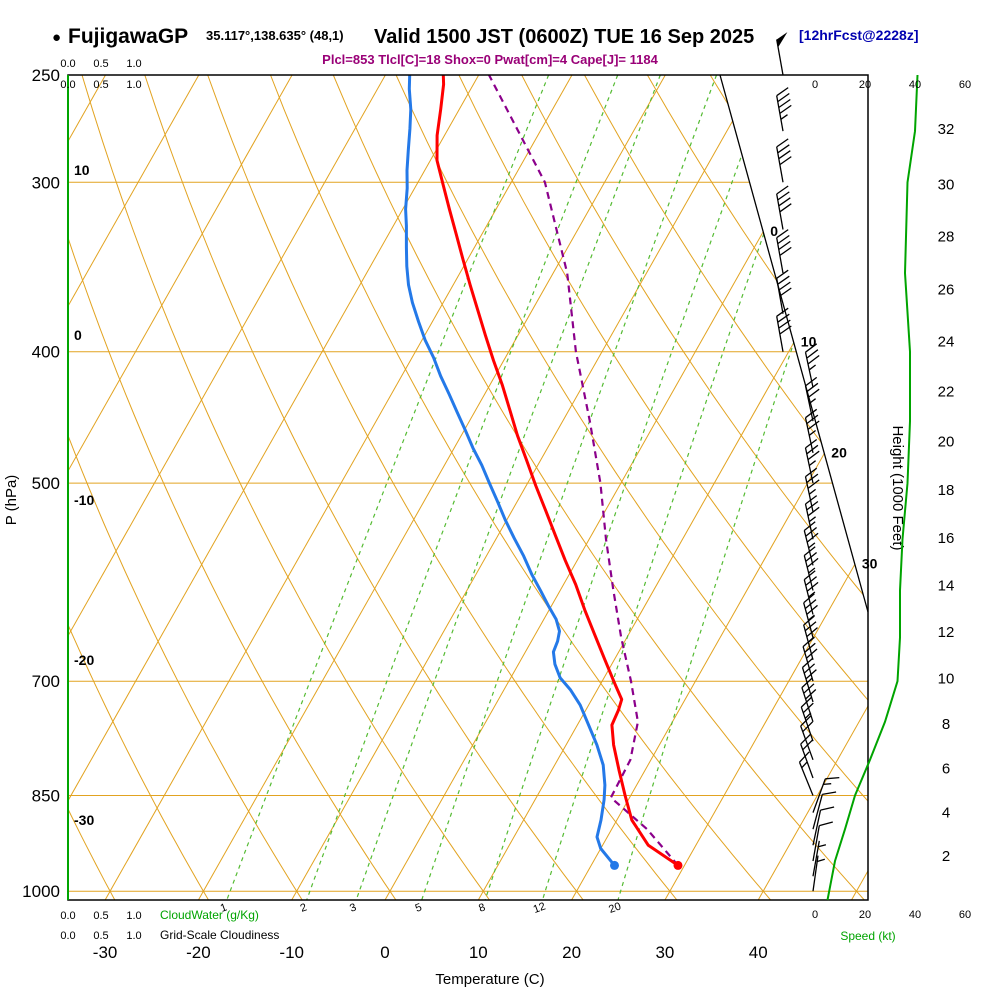 The image size is (1000, 1005). I want to click on height-tick-label: 10, so click(946, 679).